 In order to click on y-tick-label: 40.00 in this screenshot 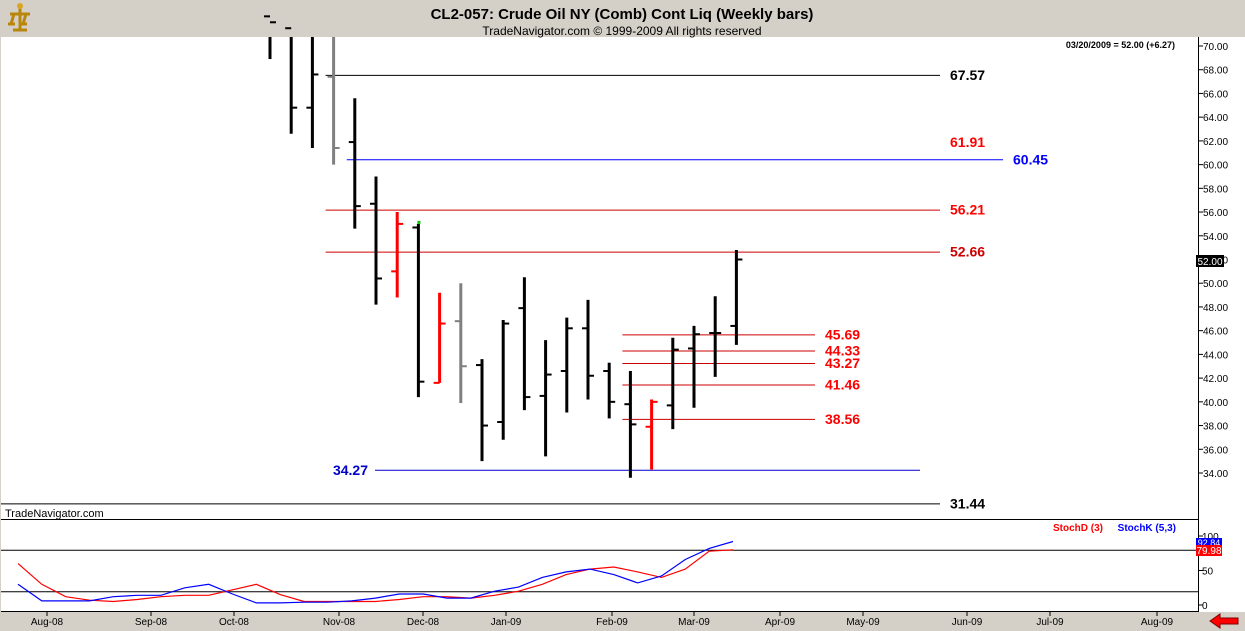, I will do `click(1215, 403)`.